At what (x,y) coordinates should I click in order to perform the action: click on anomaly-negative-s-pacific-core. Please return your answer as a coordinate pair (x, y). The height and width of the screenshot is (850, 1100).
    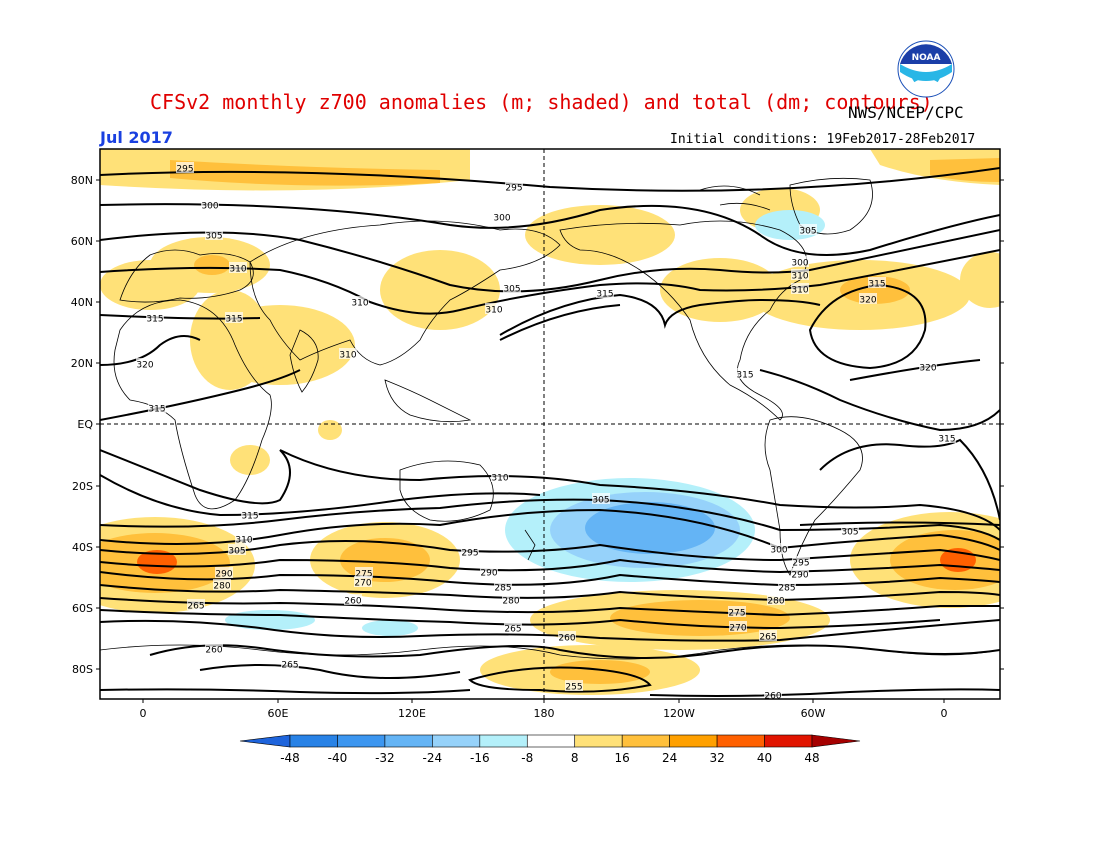
    Looking at the image, I should click on (650, 528).